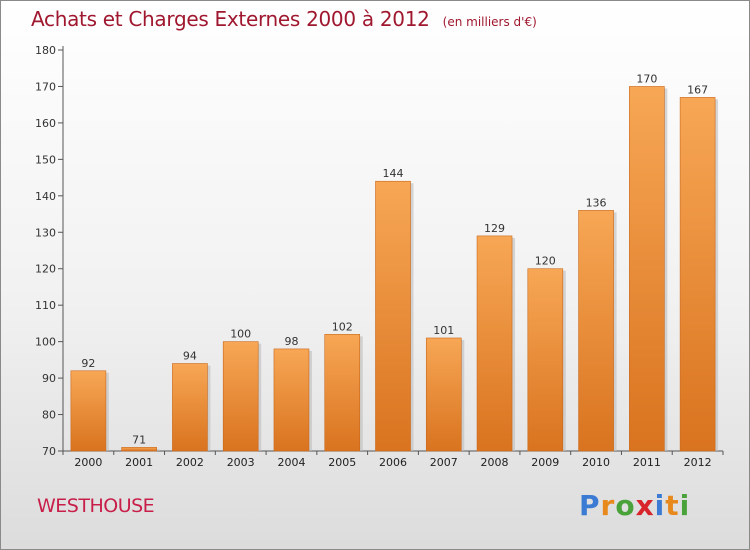 The width and height of the screenshot is (750, 550). Describe the element at coordinates (608, 505) in the screenshot. I see `logo-letter: r` at that location.